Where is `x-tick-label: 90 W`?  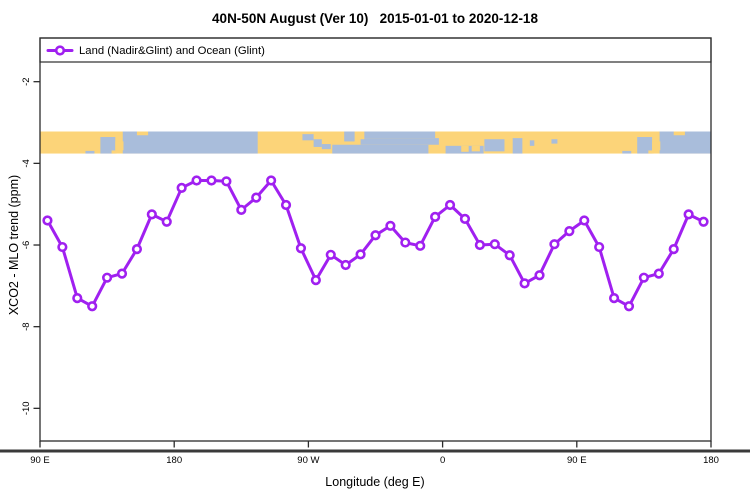 x-tick-label: 90 W is located at coordinates (308, 460).